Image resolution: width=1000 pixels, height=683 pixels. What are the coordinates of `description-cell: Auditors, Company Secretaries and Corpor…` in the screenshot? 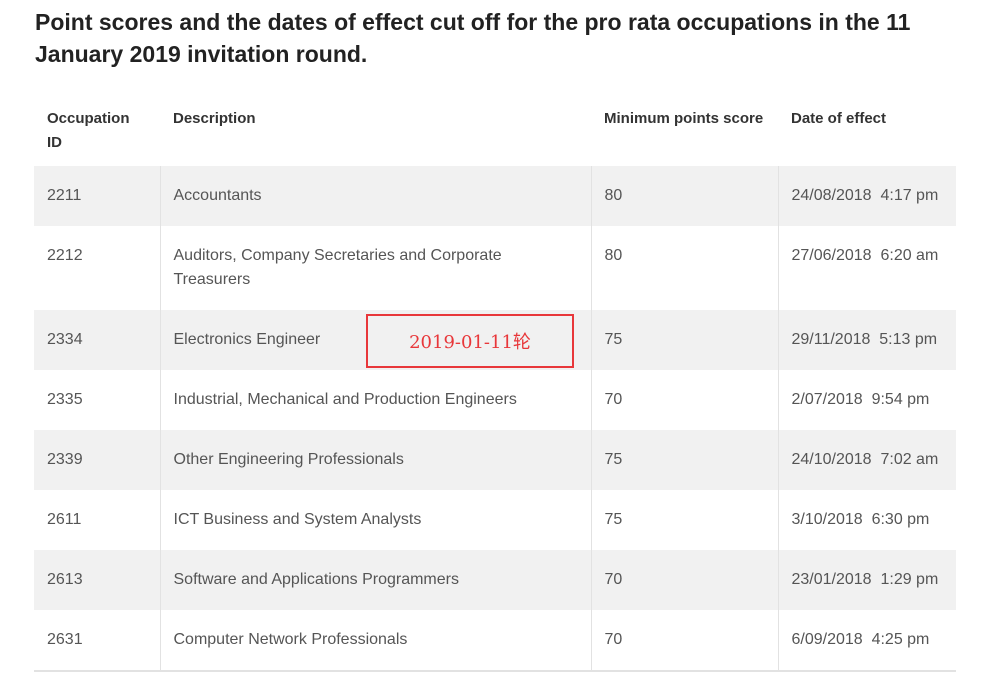 It's located at (375, 268).